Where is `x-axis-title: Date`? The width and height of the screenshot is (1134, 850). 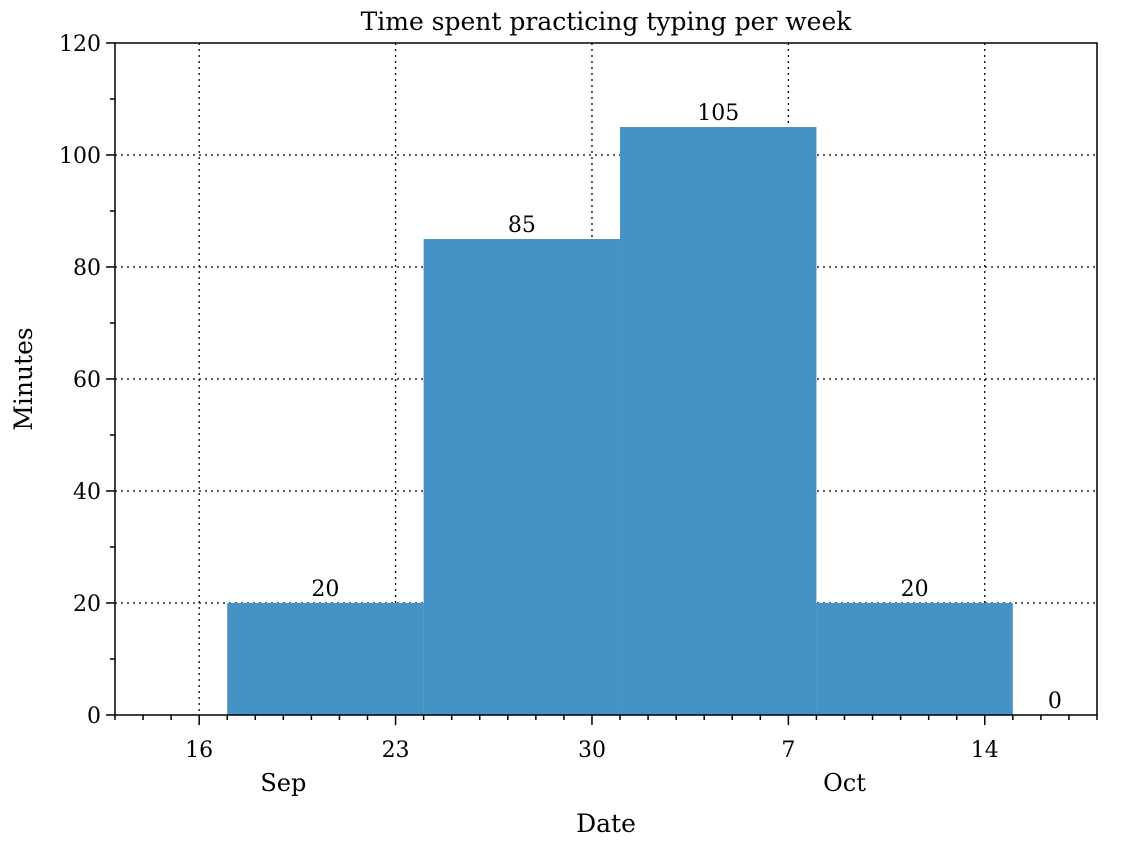 x-axis-title: Date is located at coordinates (606, 823).